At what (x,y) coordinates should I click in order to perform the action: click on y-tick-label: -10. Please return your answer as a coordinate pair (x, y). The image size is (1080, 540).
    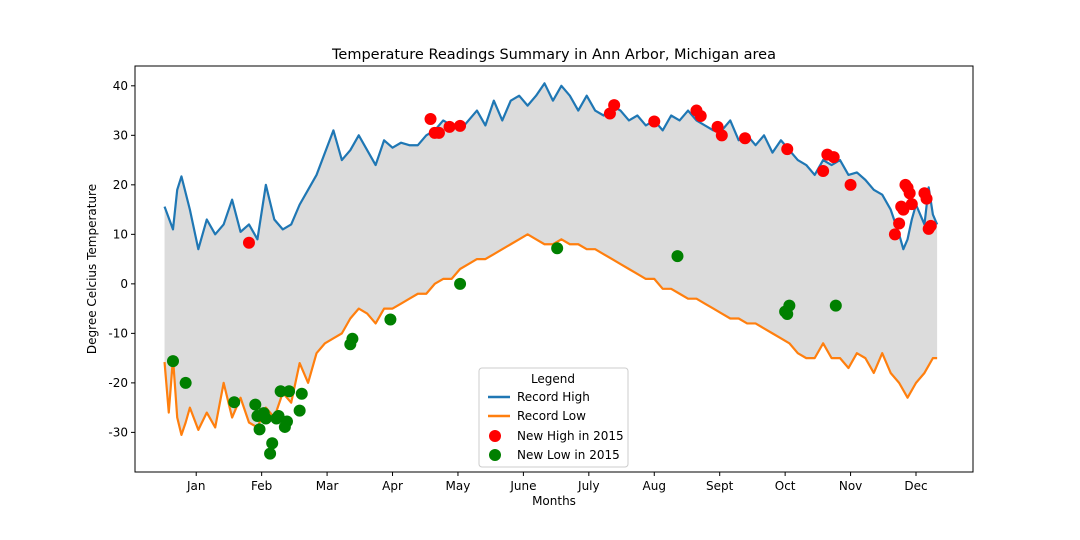
    Looking at the image, I should click on (118, 333).